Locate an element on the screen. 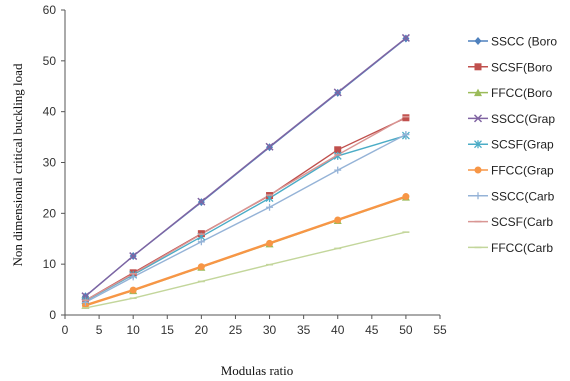 This screenshot has width=570, height=381. x-tick-label: 10 is located at coordinates (134, 330).